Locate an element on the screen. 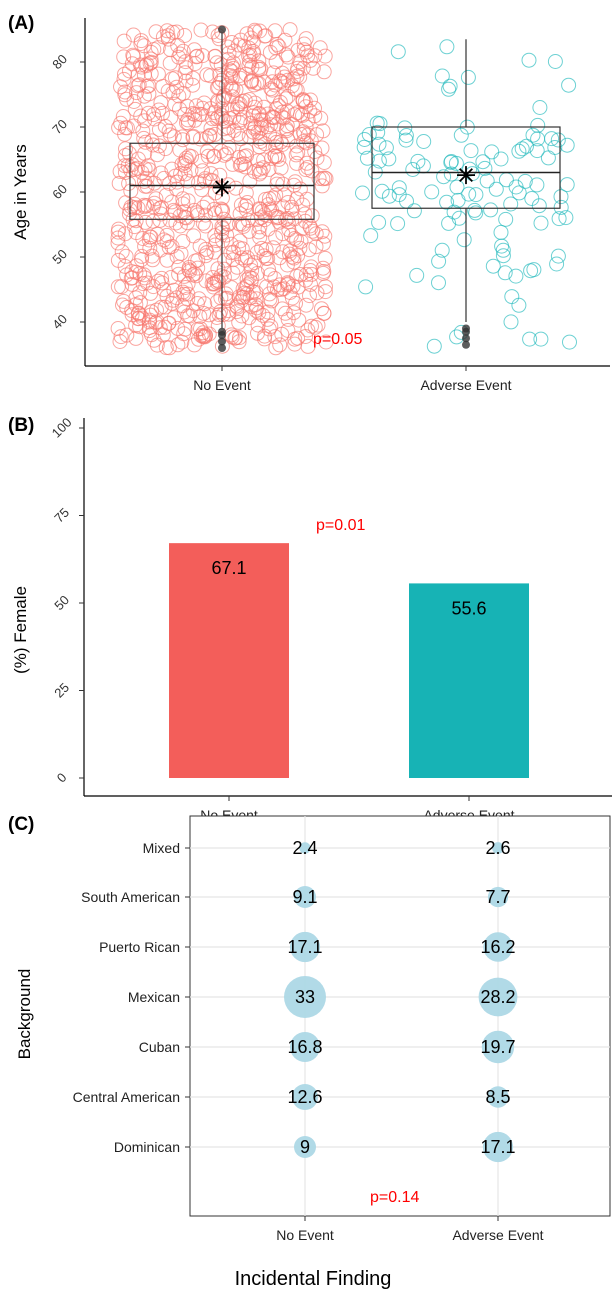 This screenshot has height=1293, width=612. panel-b-y-tick-label: 50 is located at coordinates (61, 602).